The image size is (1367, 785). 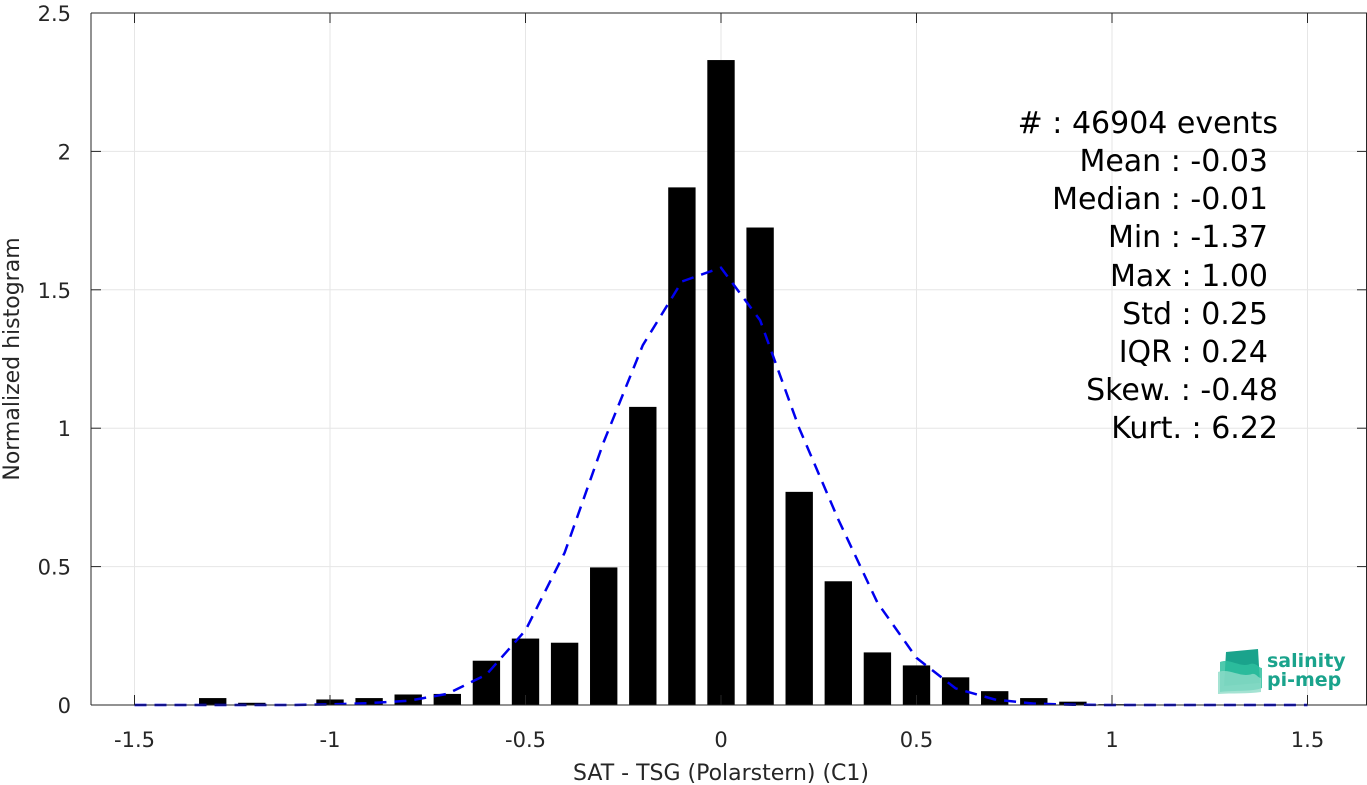 What do you see at coordinates (330, 740) in the screenshot?
I see `x-tick-label-1: -1` at bounding box center [330, 740].